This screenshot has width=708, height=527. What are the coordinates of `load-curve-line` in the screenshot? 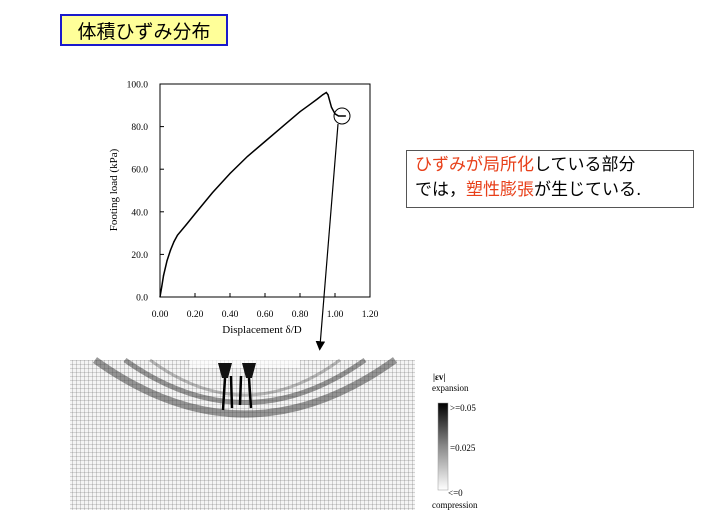 It's located at (252, 194).